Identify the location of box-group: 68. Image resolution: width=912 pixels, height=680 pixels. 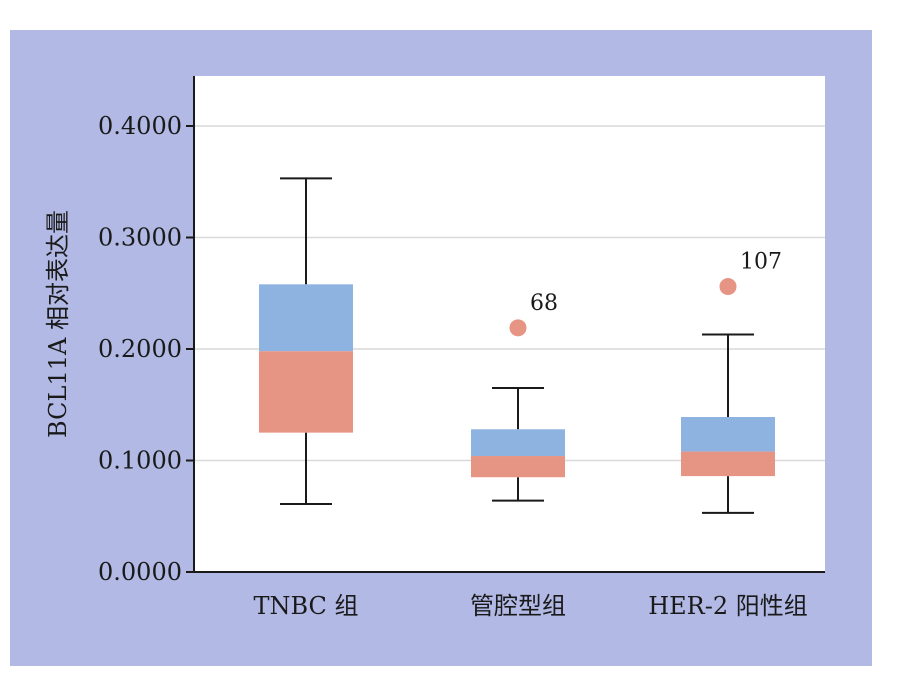
(518, 396).